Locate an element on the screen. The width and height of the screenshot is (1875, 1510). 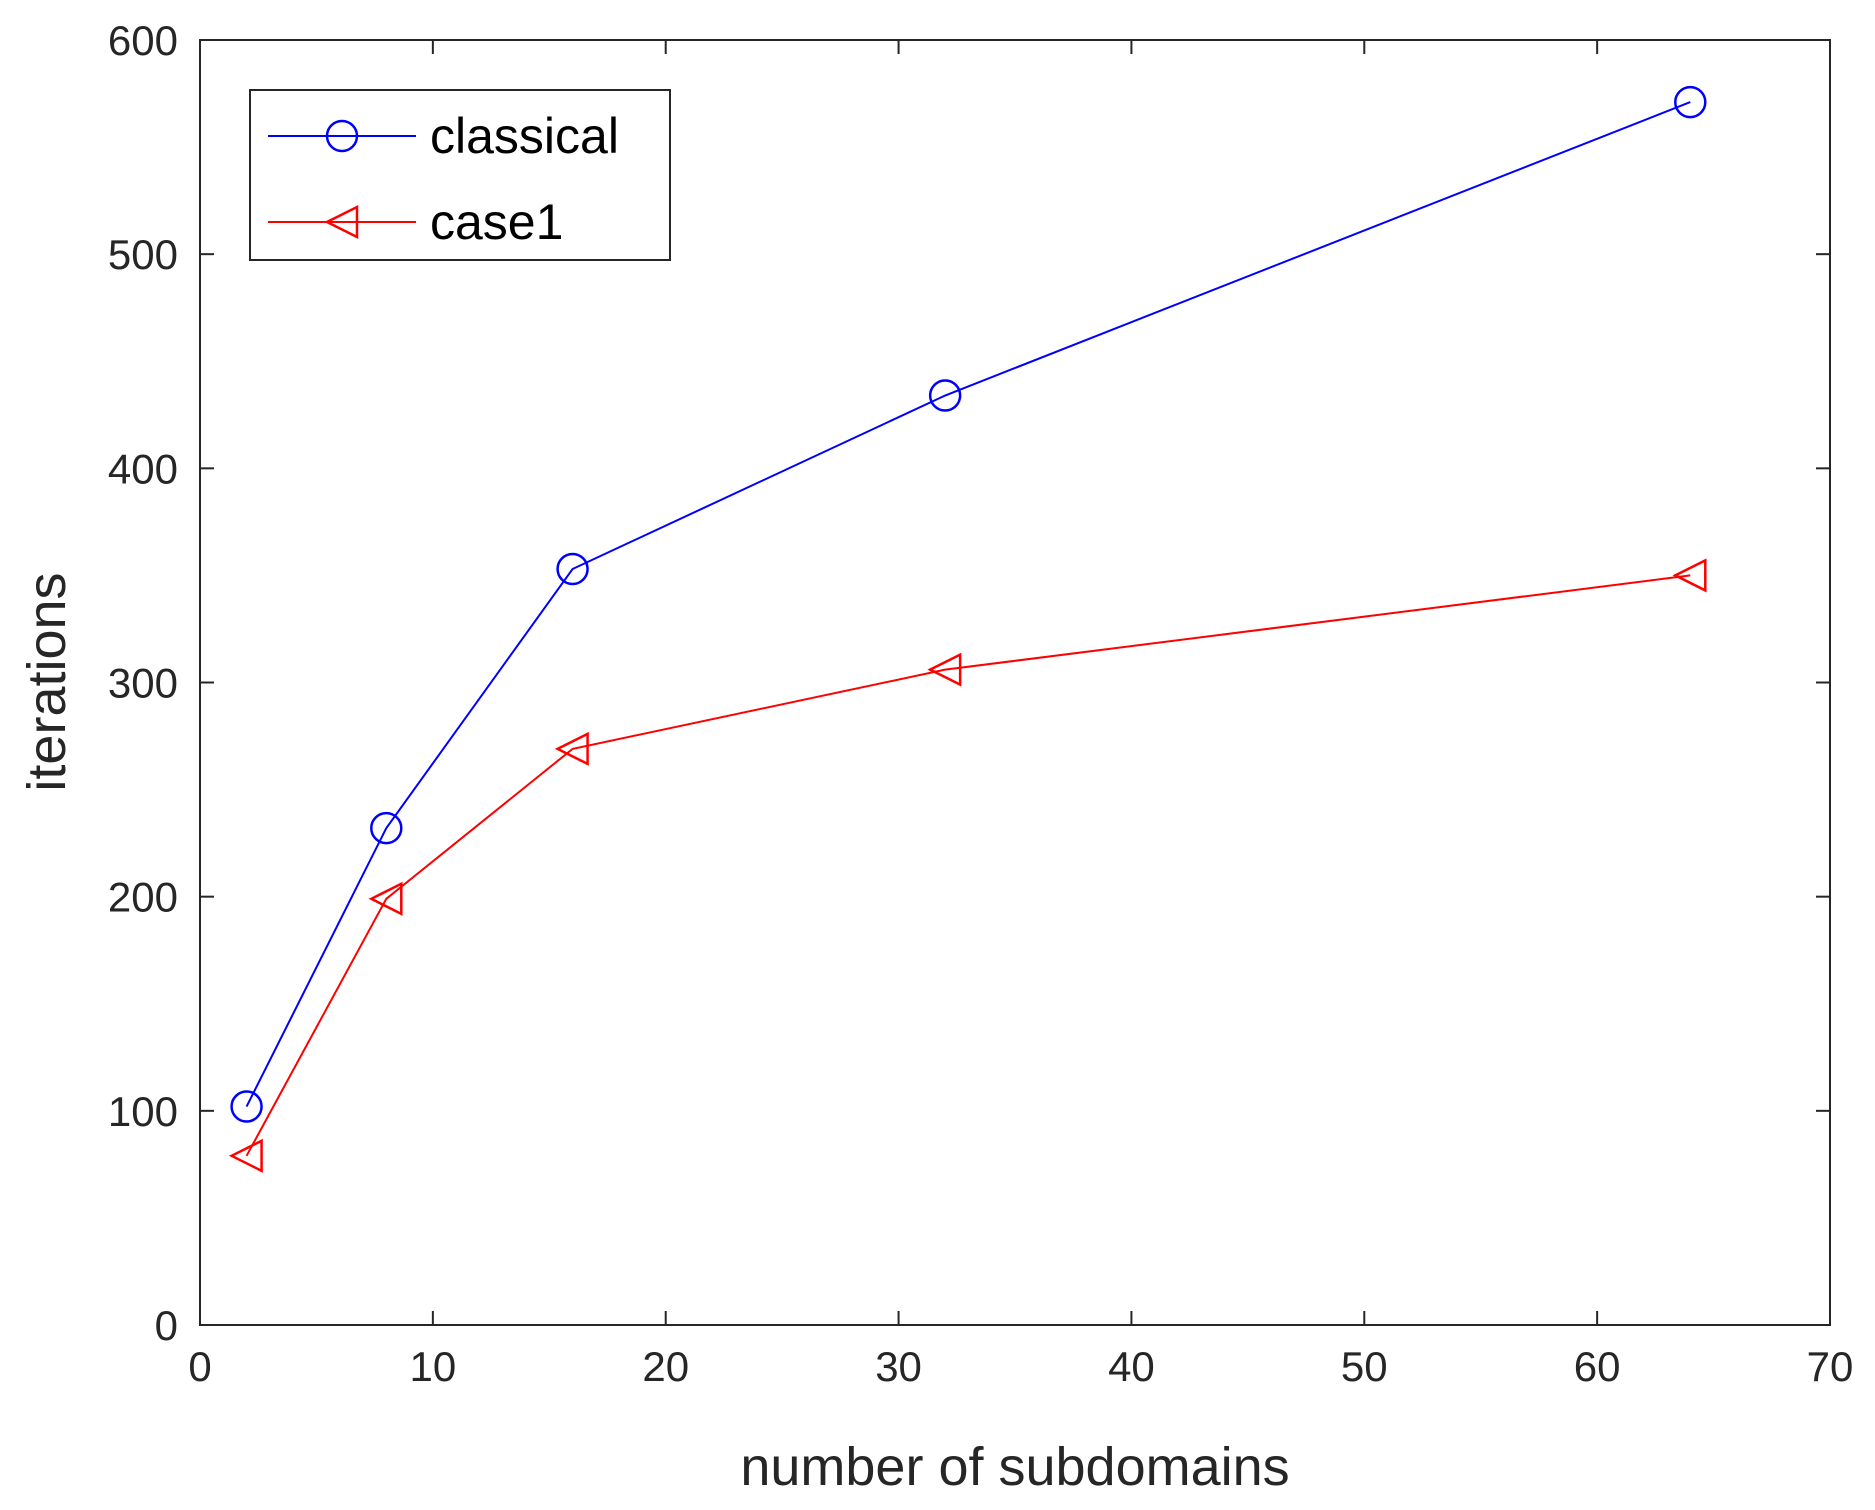
x-tick-label: 70 is located at coordinates (1830, 1366).